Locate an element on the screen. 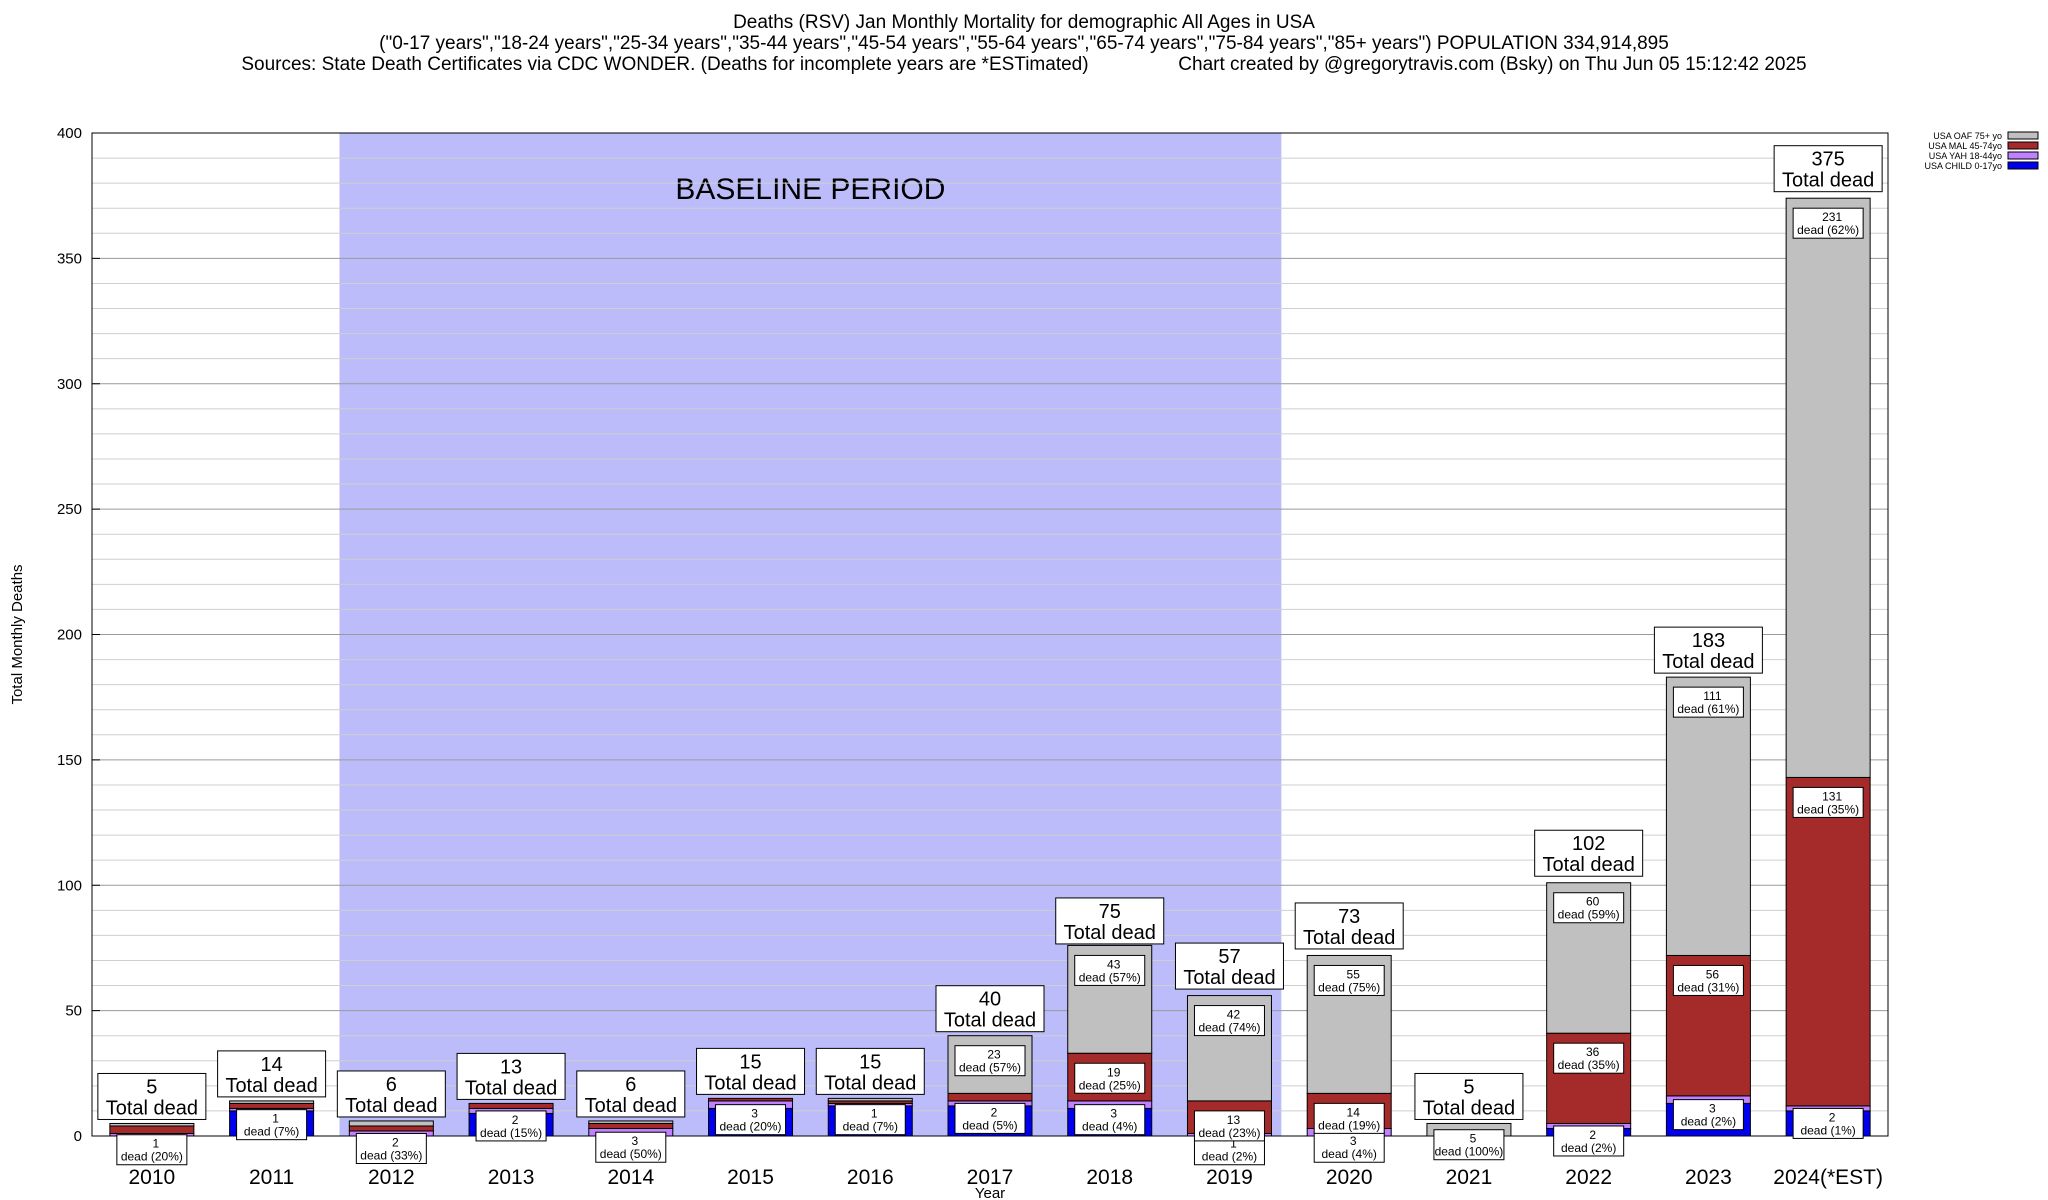  segment-count-label: 43 is located at coordinates (1114, 964).